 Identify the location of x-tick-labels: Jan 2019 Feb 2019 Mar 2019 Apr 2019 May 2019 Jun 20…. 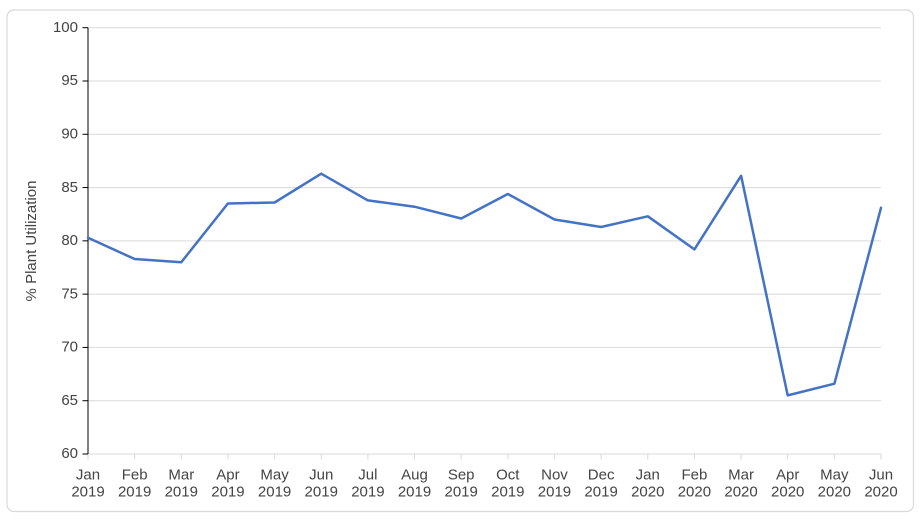
(484, 484).